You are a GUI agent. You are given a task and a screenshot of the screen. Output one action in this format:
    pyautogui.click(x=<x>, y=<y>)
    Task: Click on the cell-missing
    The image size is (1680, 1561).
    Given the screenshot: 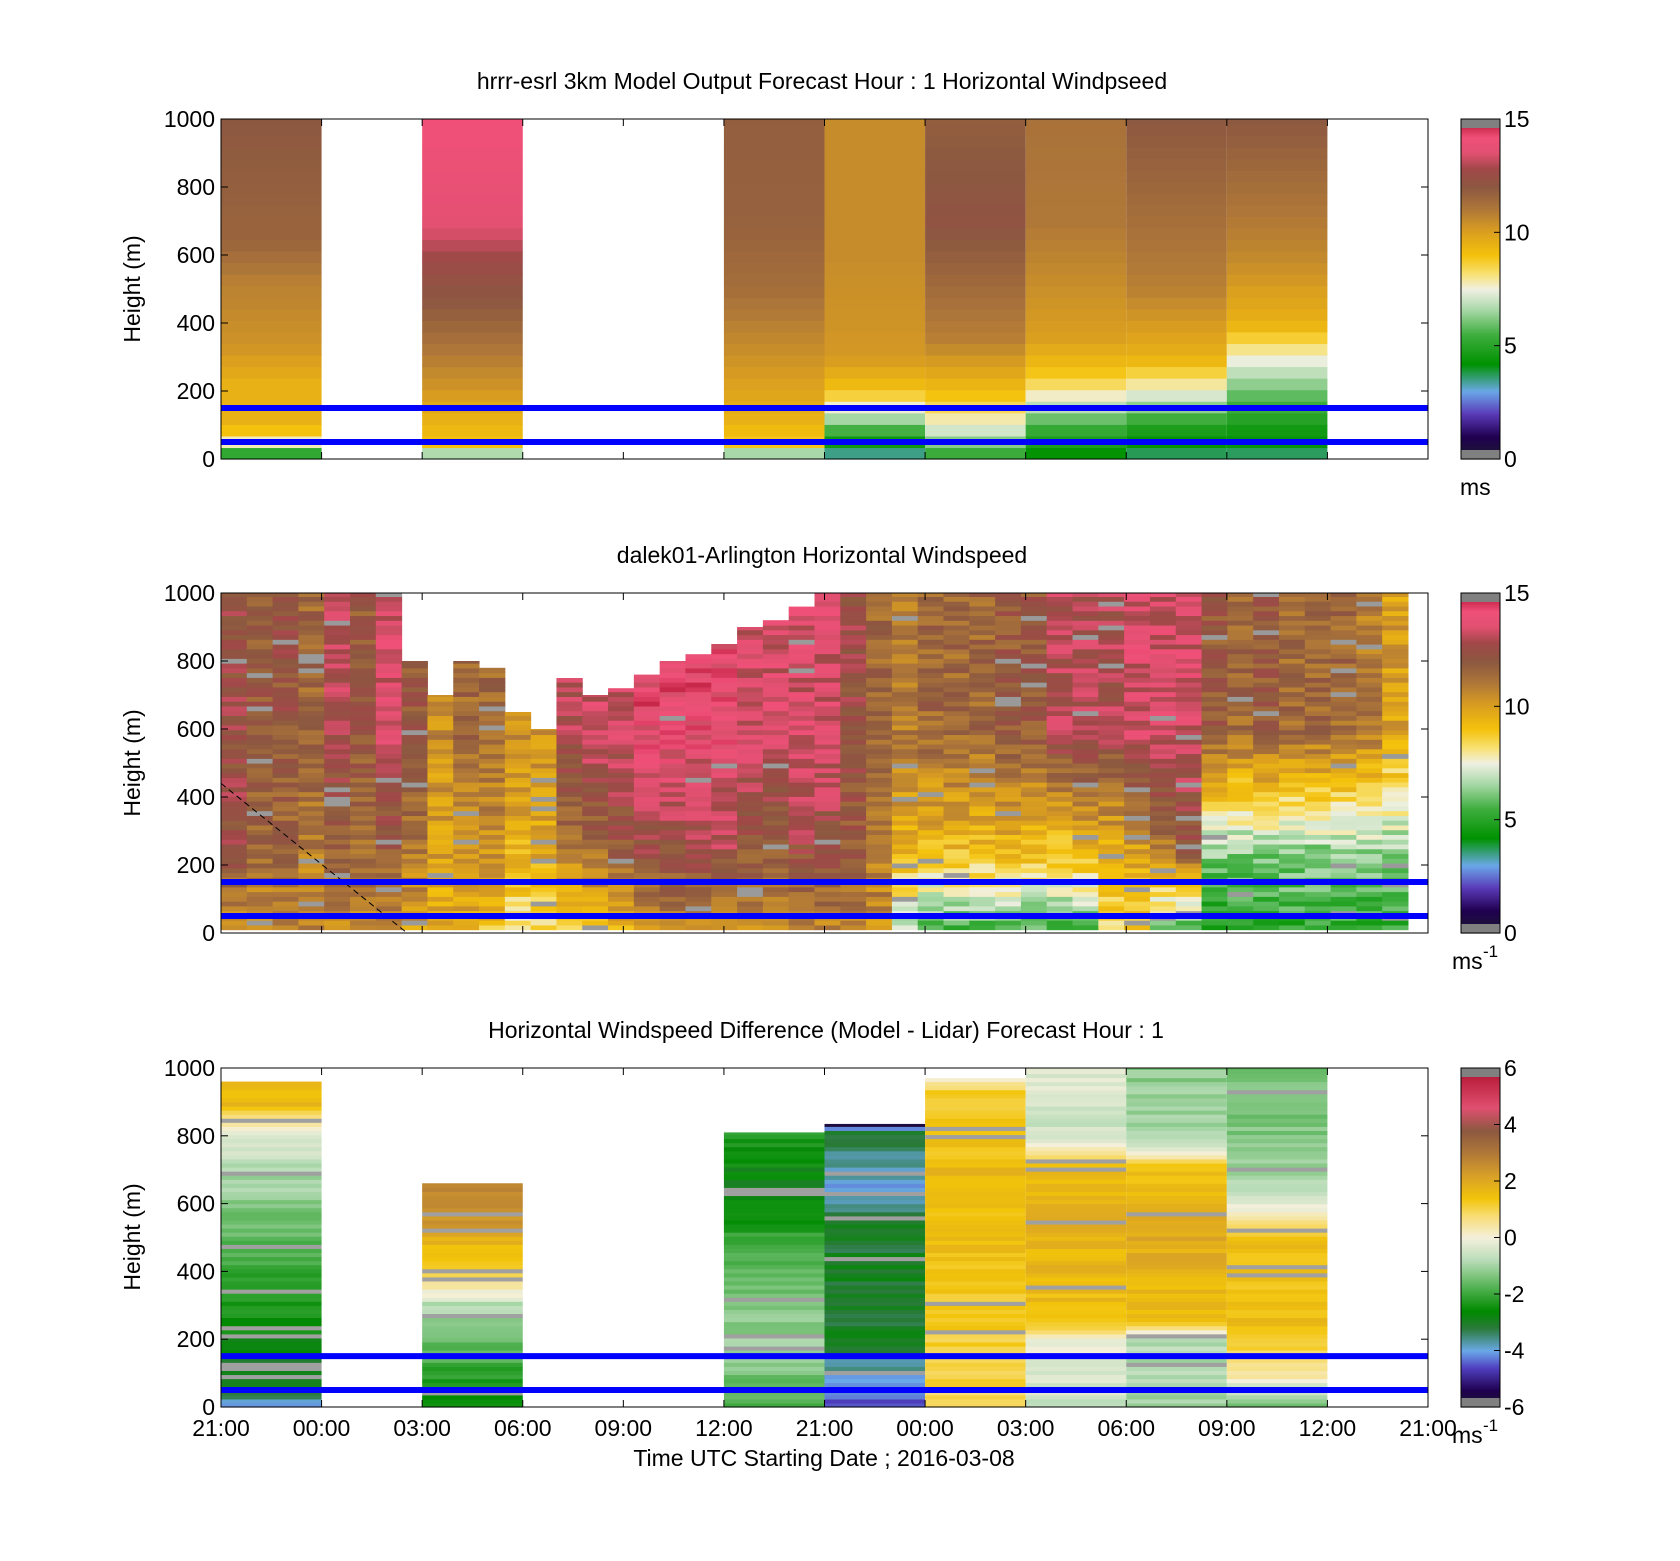 What is the action you would take?
    pyautogui.click(x=271, y=1377)
    